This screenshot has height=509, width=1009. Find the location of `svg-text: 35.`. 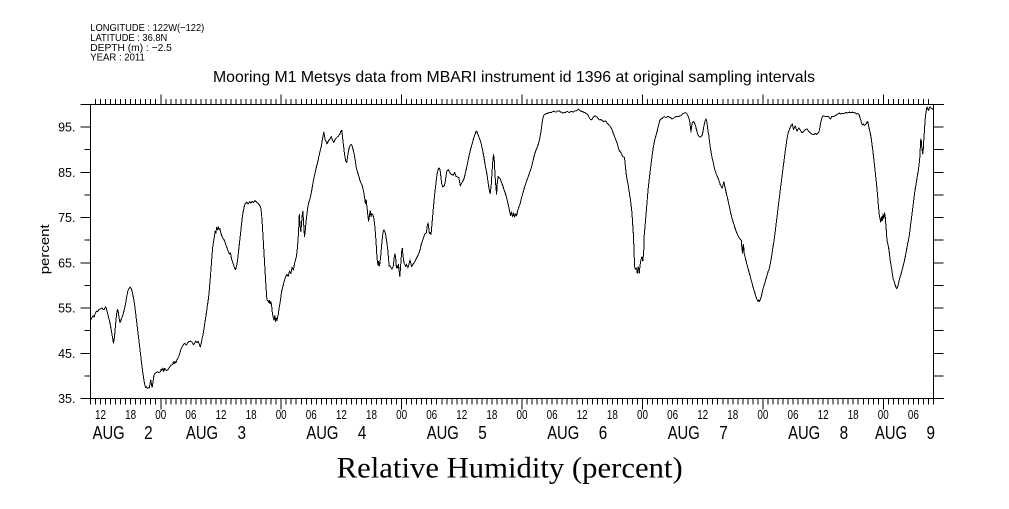

svg-text: 35. is located at coordinates (66, 399).